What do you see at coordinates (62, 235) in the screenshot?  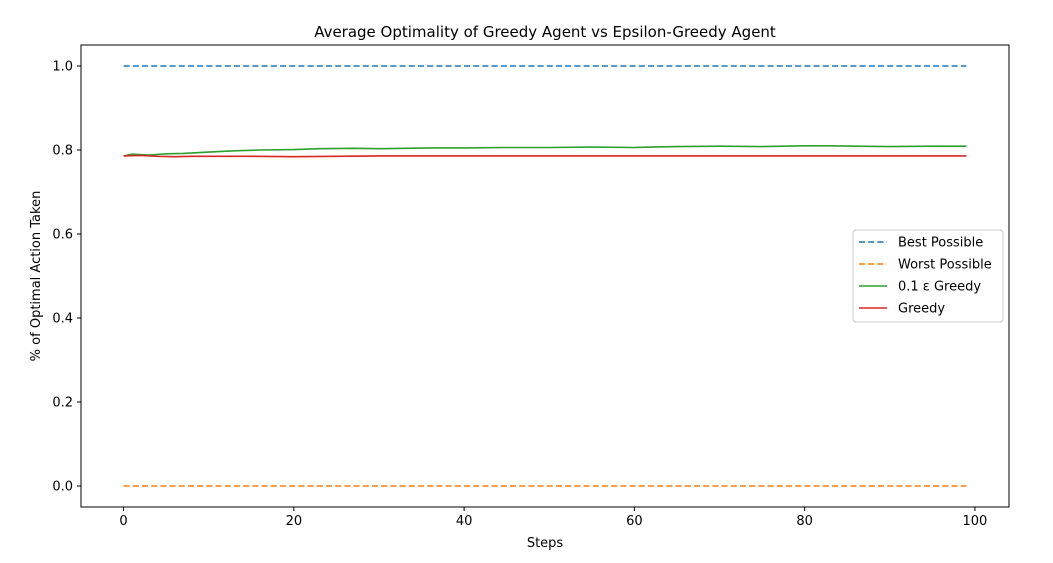 I see `y-tick-label: 0.6` at bounding box center [62, 235].